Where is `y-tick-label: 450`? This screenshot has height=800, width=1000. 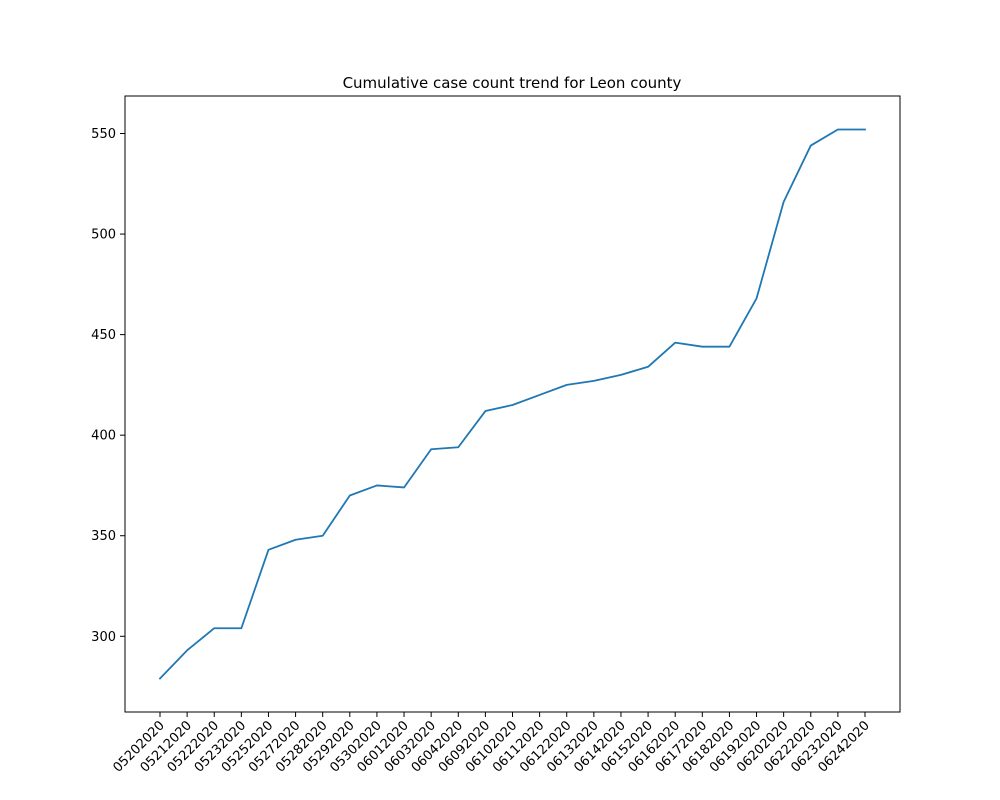 y-tick-label: 450 is located at coordinates (103, 335).